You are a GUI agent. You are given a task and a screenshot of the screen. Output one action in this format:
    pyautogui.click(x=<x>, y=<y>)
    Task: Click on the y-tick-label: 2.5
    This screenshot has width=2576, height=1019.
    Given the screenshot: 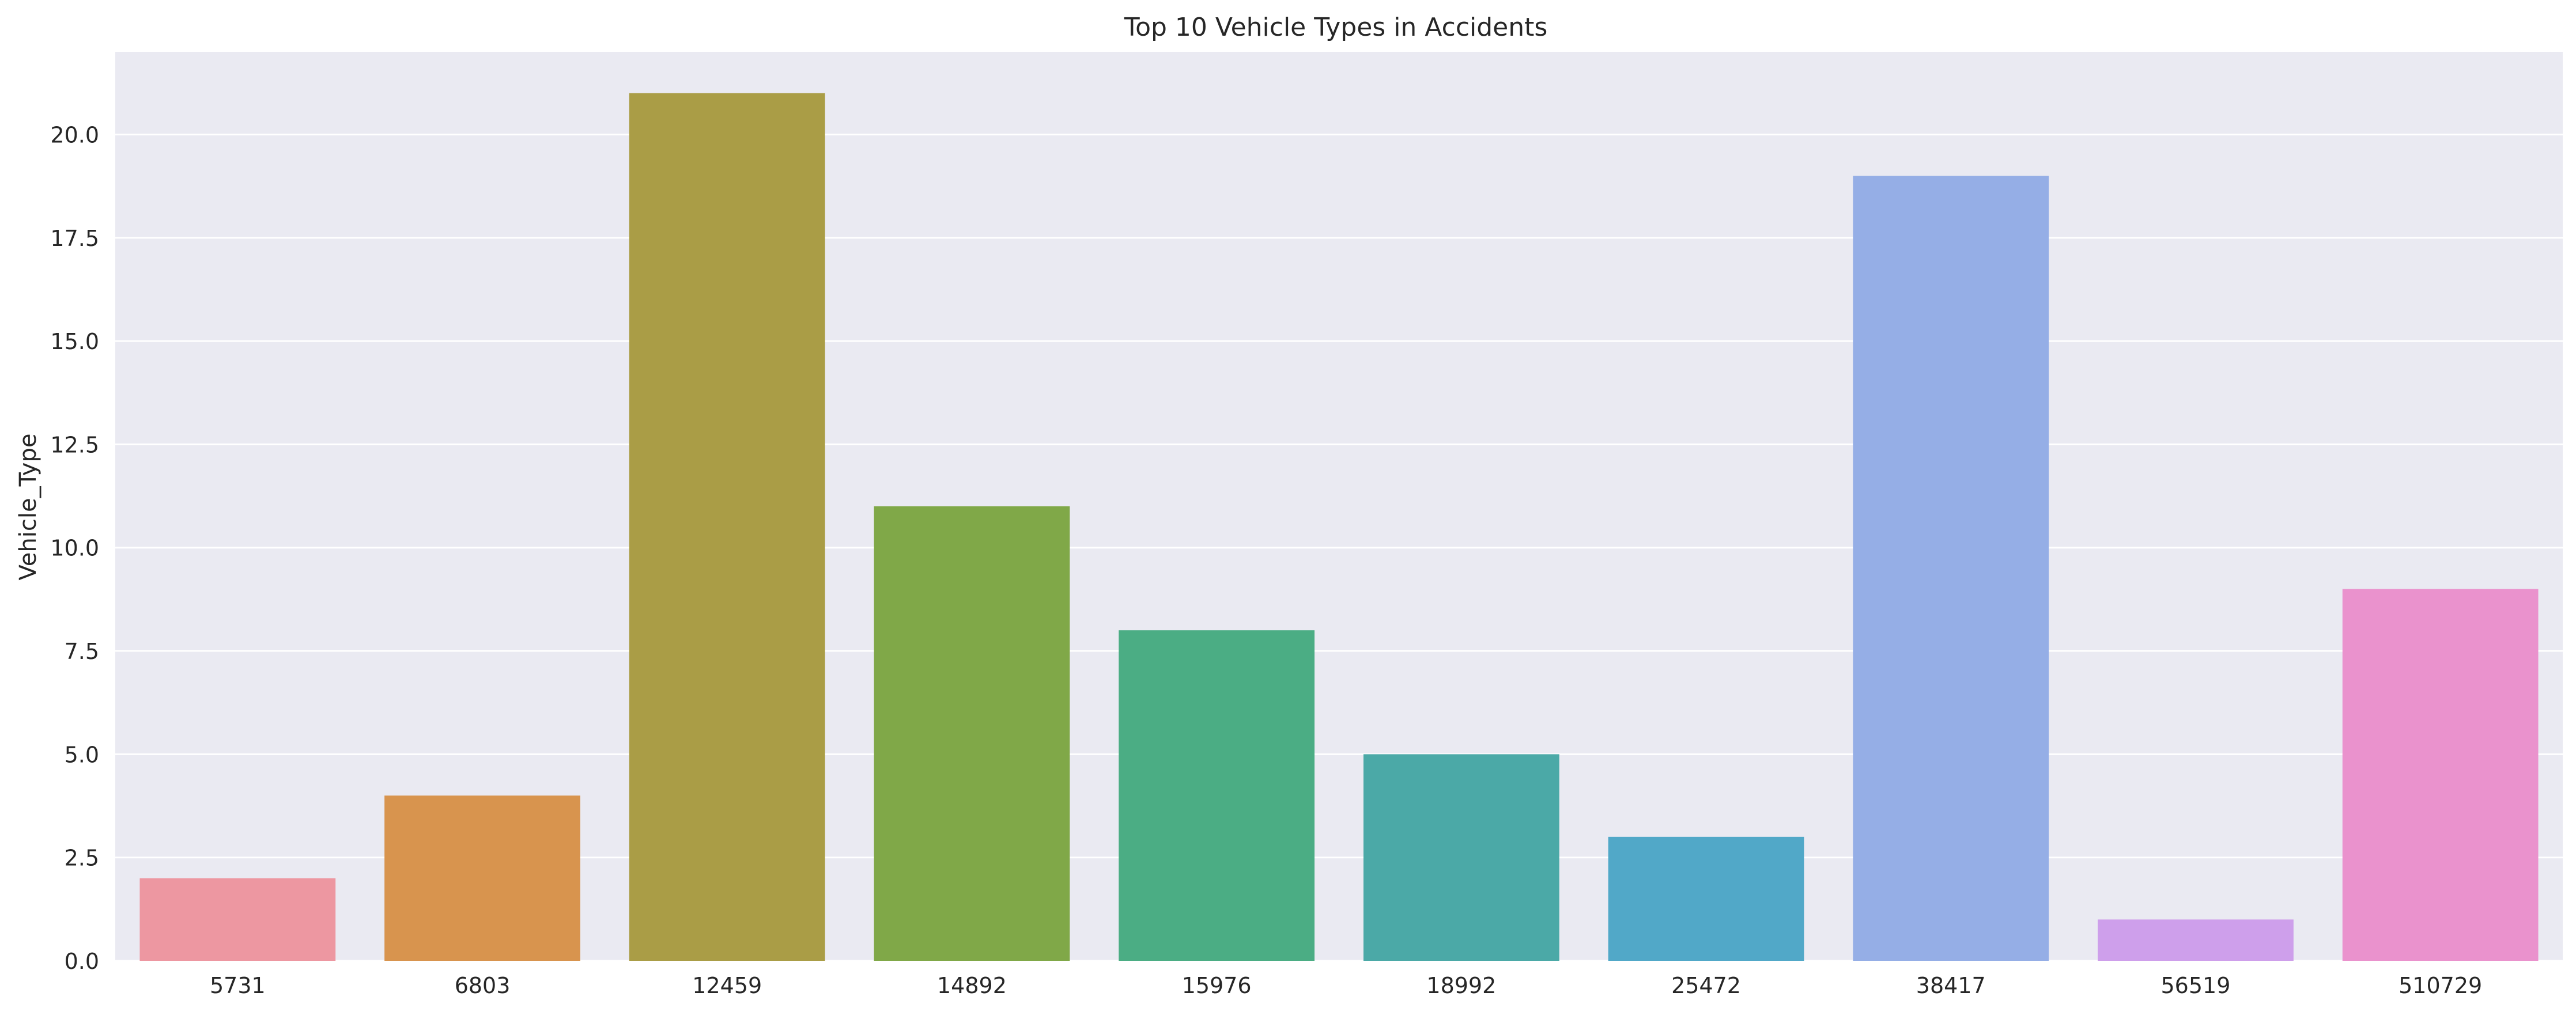 What is the action you would take?
    pyautogui.click(x=82, y=858)
    